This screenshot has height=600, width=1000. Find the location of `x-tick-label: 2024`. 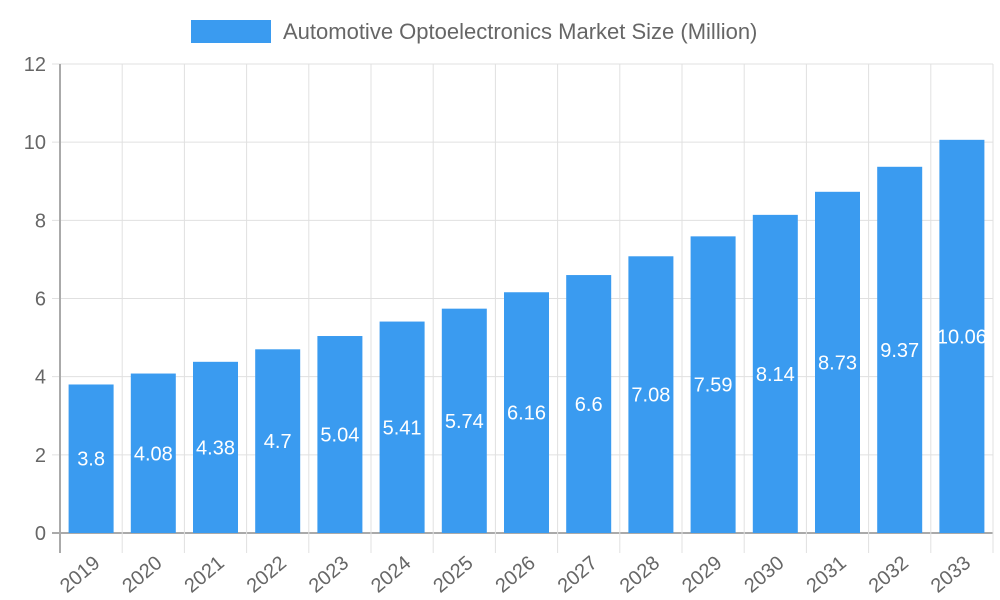

x-tick-label: 2024 is located at coordinates (391, 574).